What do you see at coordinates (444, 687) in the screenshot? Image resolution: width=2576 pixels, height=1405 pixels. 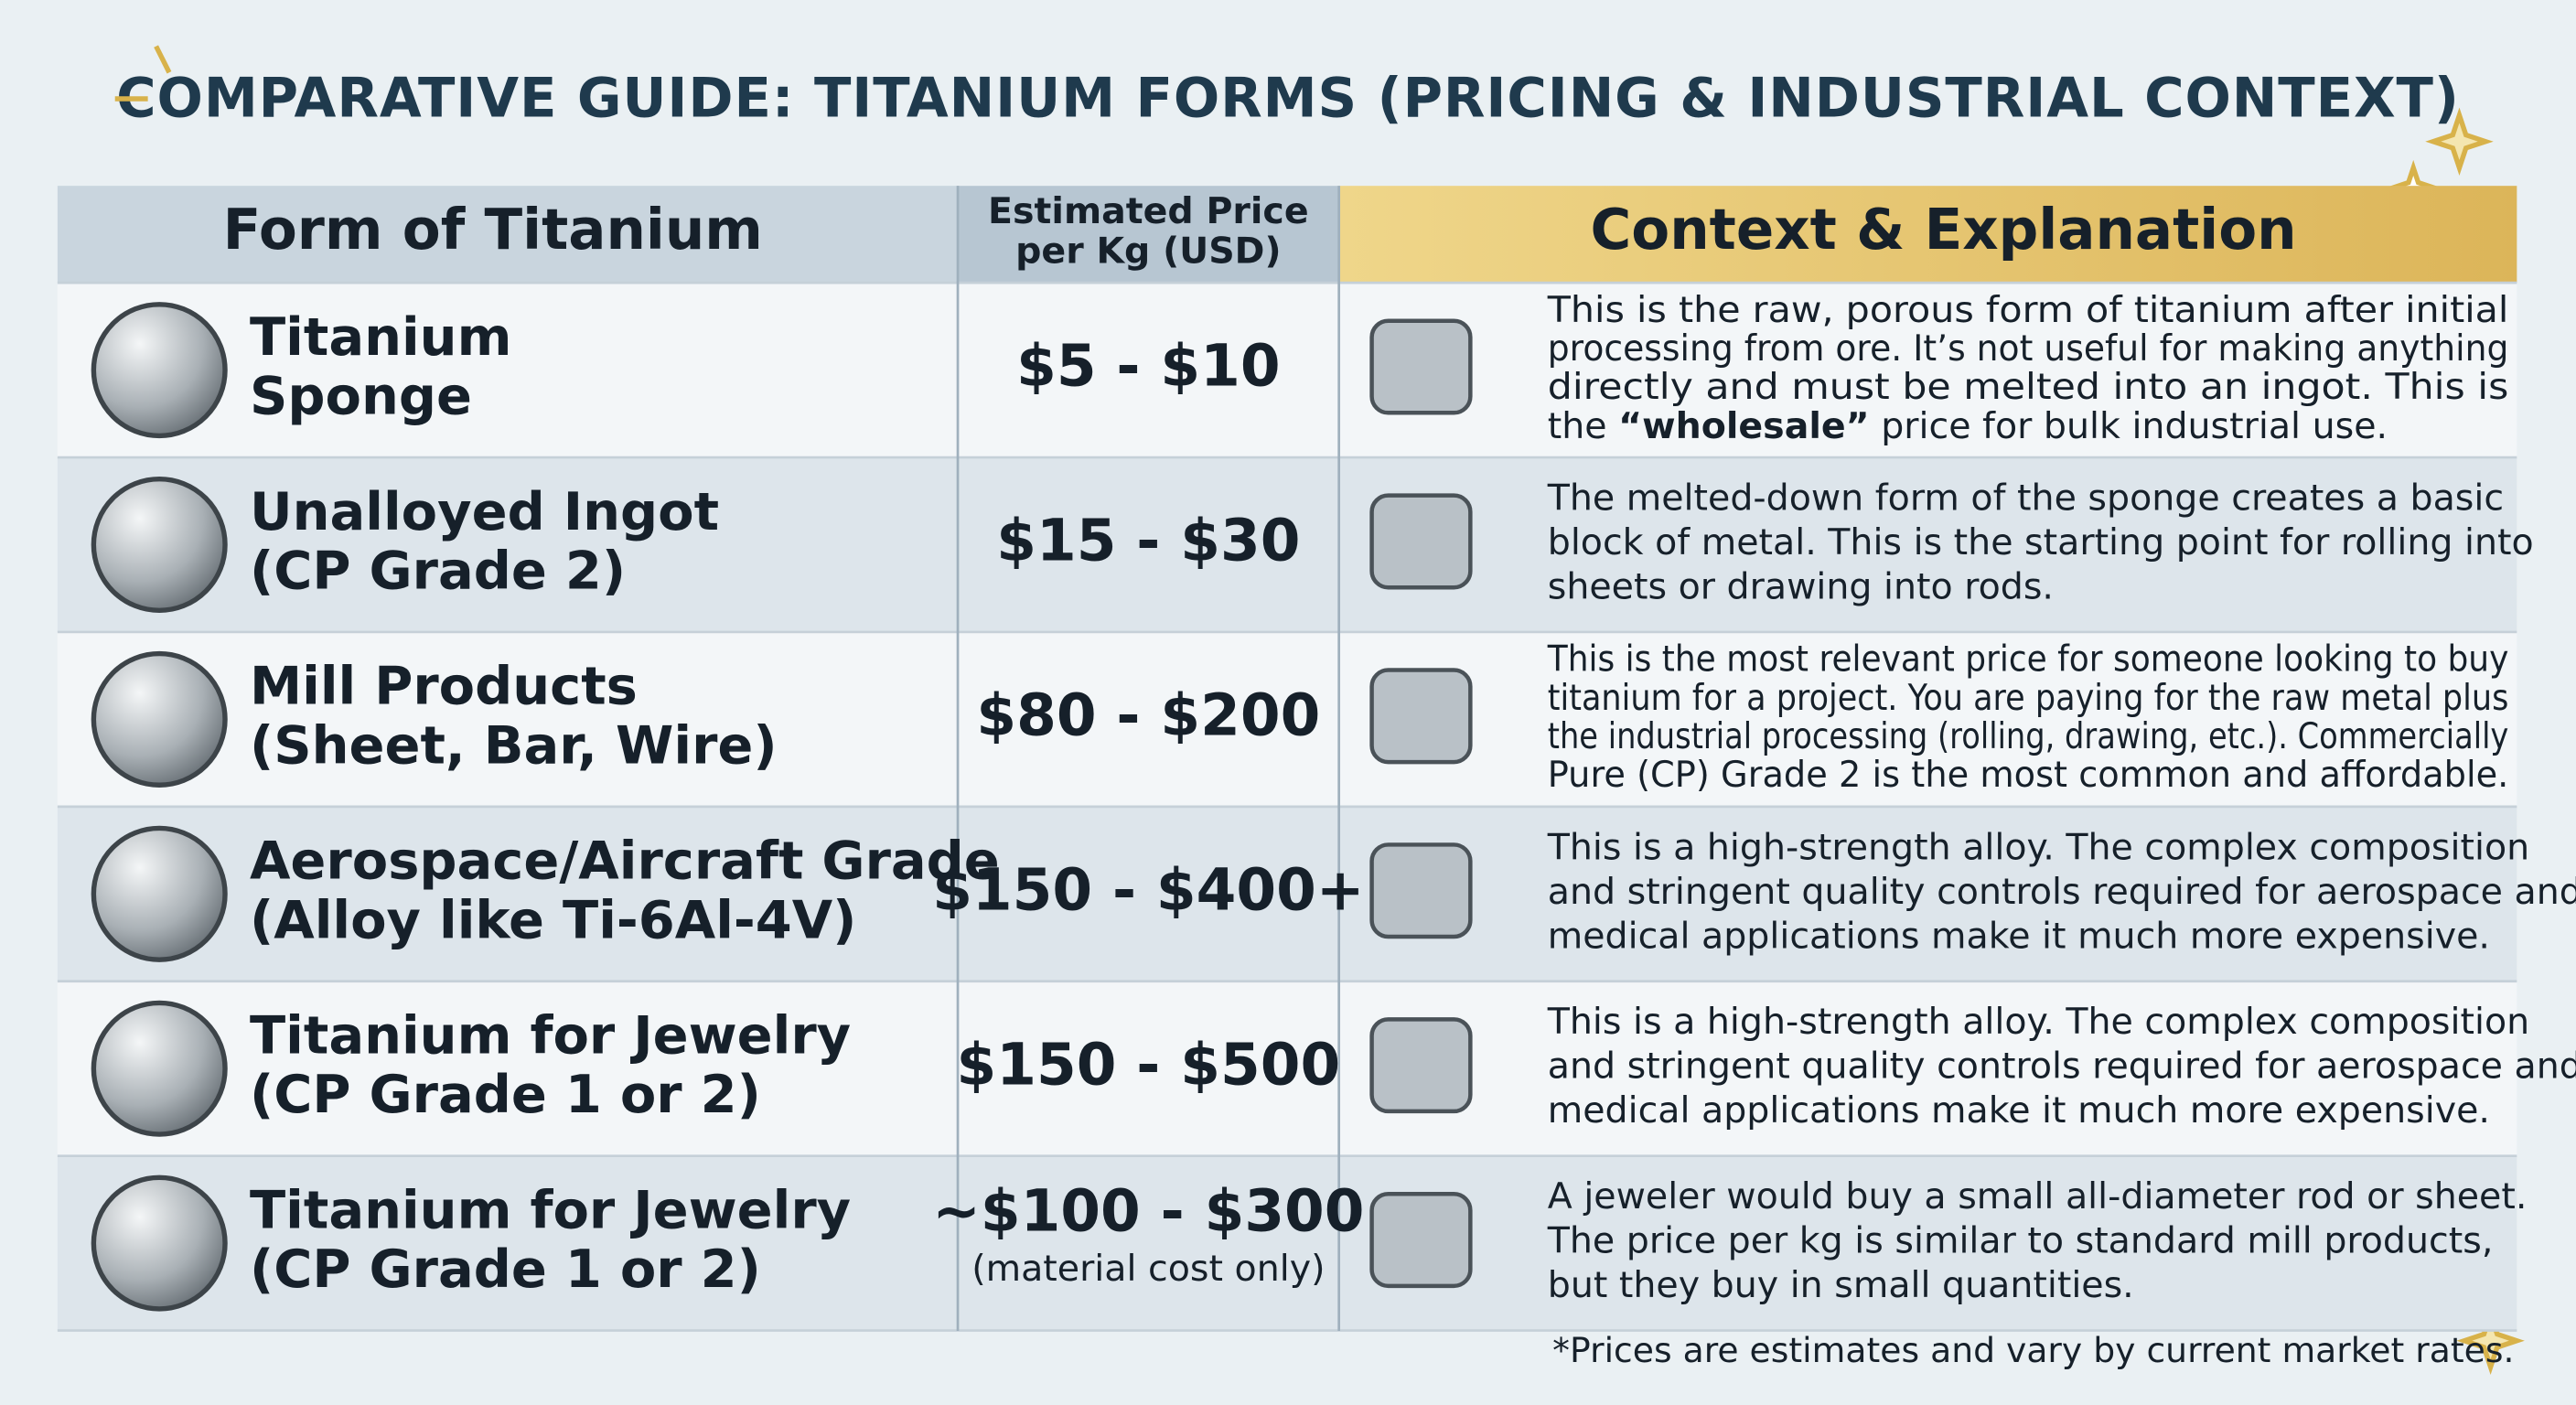 I see `form-name: Mill Products` at bounding box center [444, 687].